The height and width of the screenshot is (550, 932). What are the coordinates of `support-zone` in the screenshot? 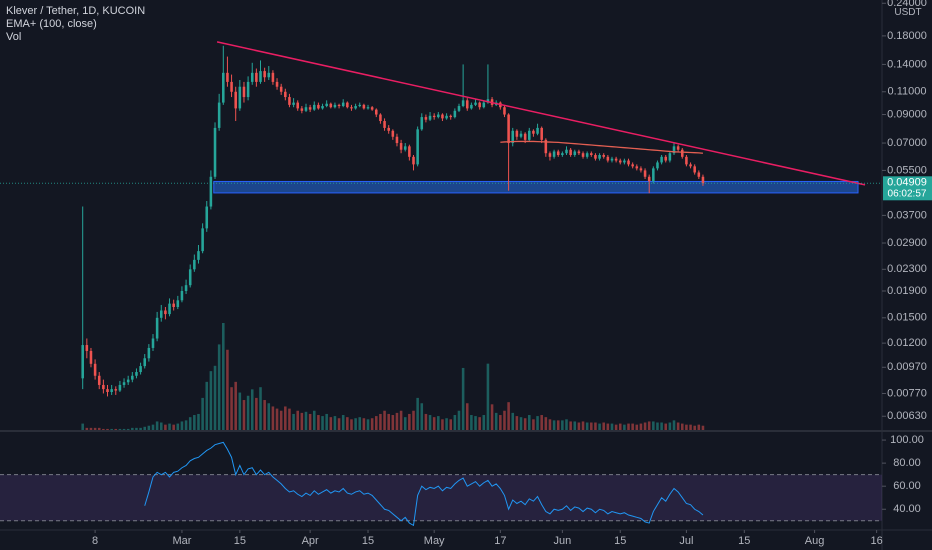 It's located at (536, 187).